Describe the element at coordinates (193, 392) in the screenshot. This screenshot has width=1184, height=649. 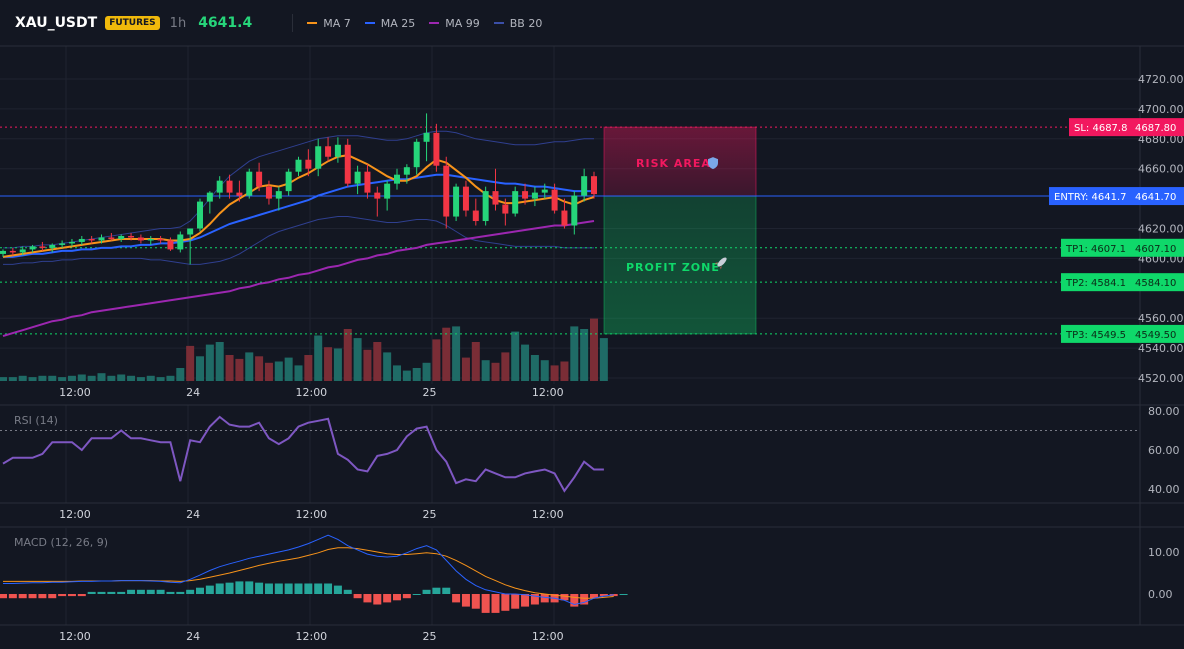
I see `time-tick-label: 24` at that location.